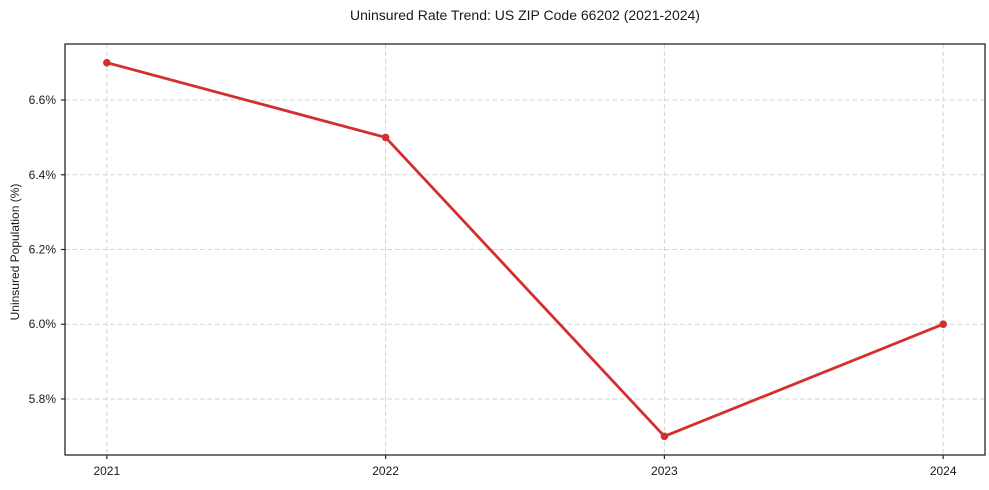 This screenshot has width=989, height=490. Describe the element at coordinates (664, 436) in the screenshot. I see `data-point-2023` at that location.